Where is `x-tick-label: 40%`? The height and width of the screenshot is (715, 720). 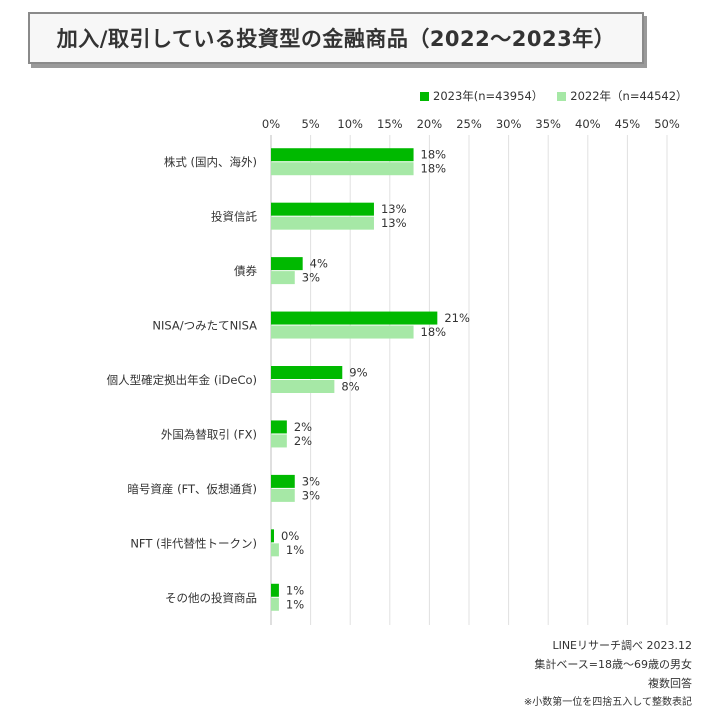
x-tick-label: 40% is located at coordinates (588, 124).